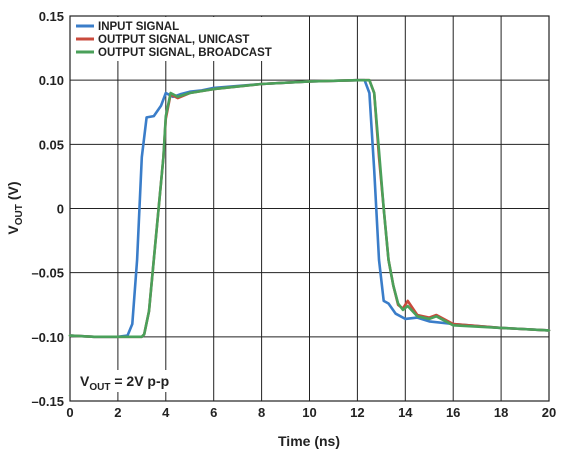 The width and height of the screenshot is (561, 456). Describe the element at coordinates (166, 412) in the screenshot. I see `x-tick-label: 4` at that location.